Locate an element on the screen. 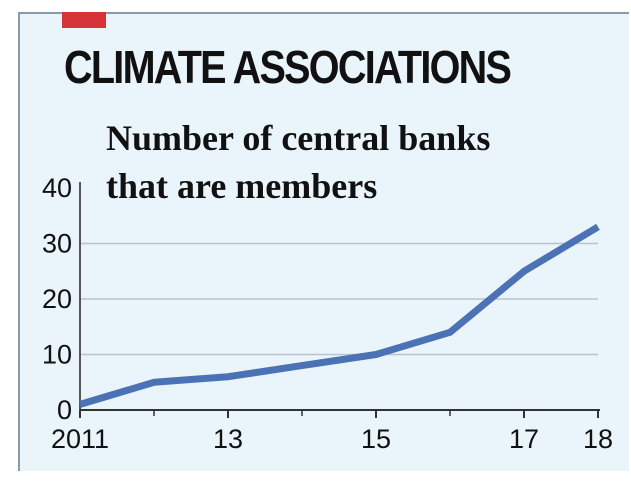  y-tick-label-20: 20 is located at coordinates (57, 299).